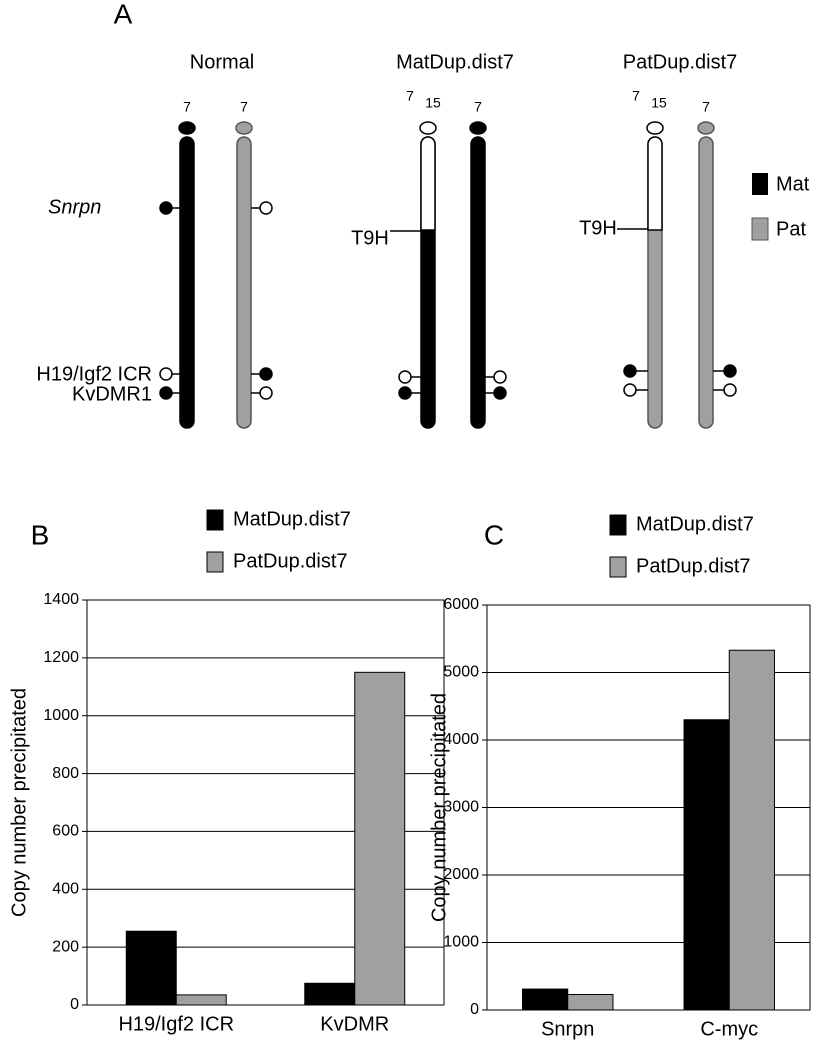 This screenshot has height=1050, width=817. What do you see at coordinates (793, 184) in the screenshot?
I see `legend-label: Mat` at bounding box center [793, 184].